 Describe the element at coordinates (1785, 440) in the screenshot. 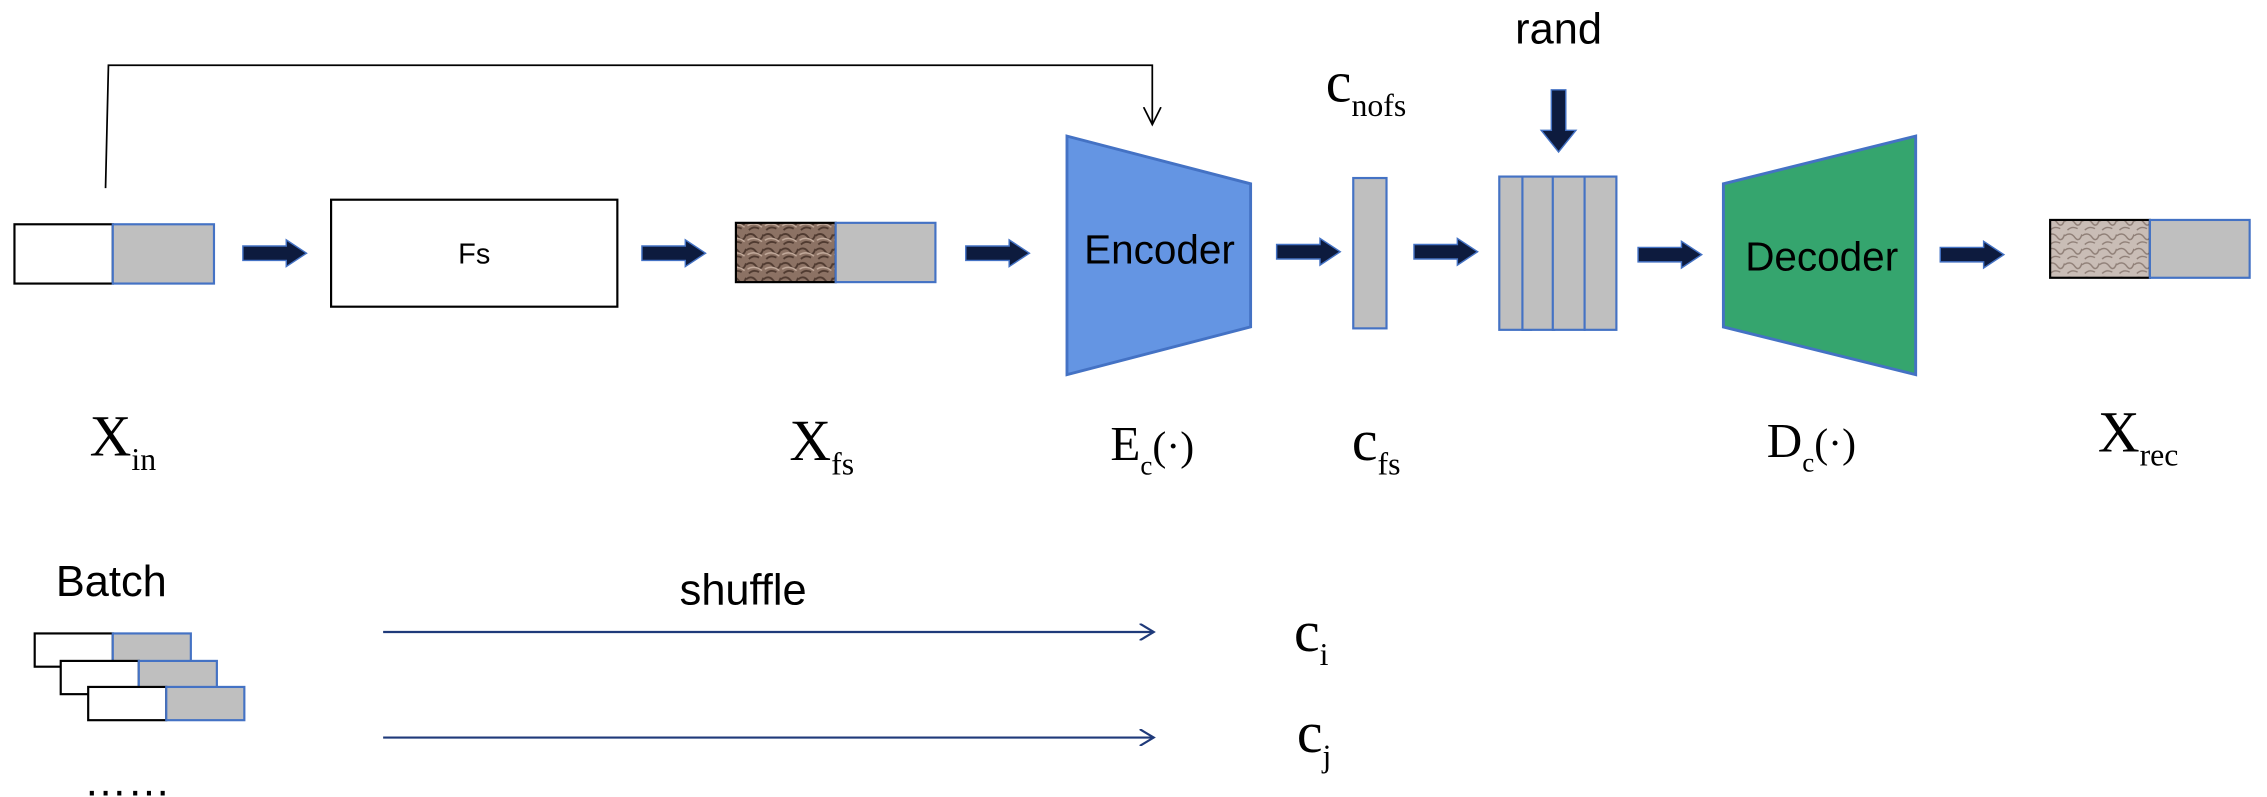

I see `label-main: D` at that location.